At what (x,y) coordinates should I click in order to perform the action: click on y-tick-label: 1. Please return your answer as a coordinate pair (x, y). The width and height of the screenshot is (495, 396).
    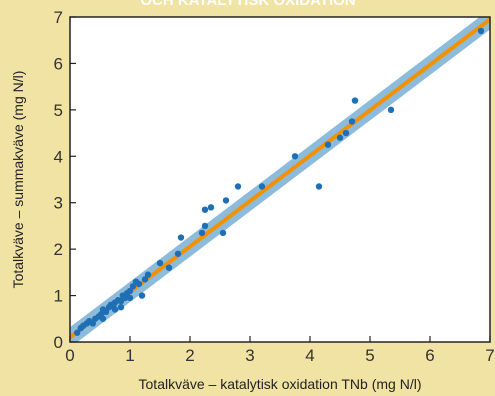
    Looking at the image, I should click on (58, 296).